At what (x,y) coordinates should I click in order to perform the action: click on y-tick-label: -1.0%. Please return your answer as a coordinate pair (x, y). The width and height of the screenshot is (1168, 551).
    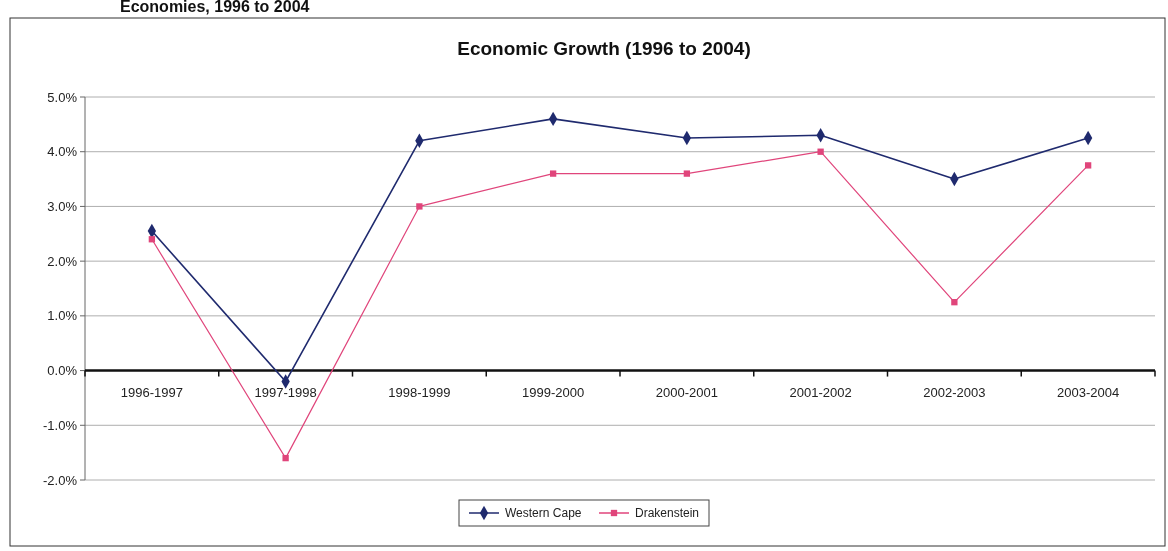
    Looking at the image, I should click on (60, 425).